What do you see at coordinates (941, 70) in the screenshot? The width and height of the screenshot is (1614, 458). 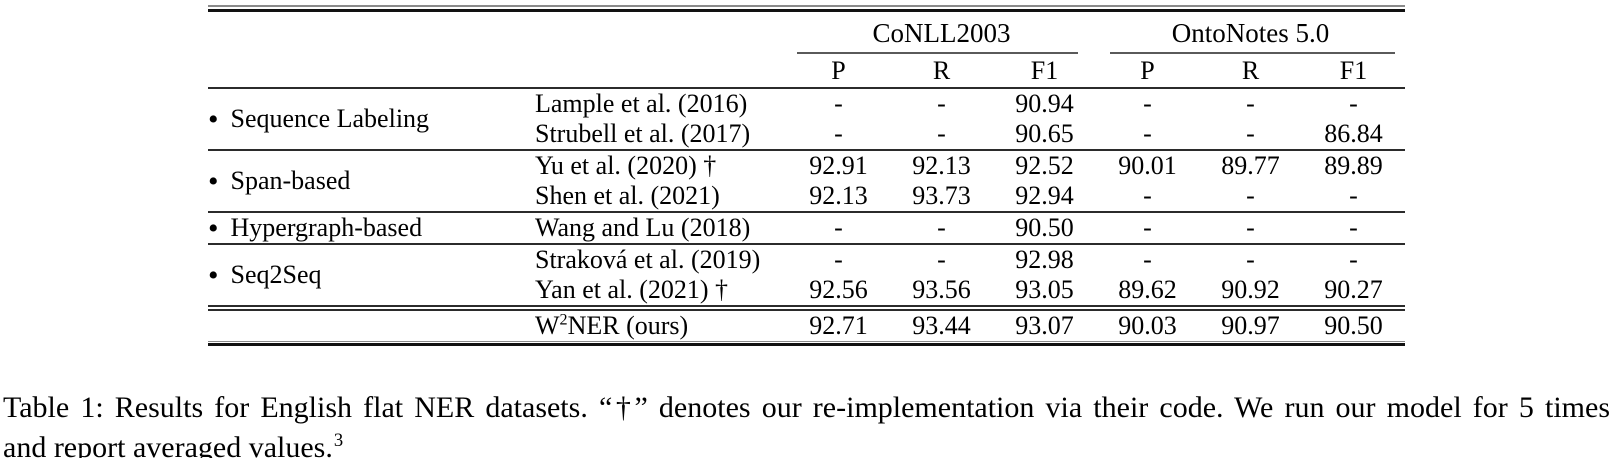 I see `header-r-conll: R` at bounding box center [941, 70].